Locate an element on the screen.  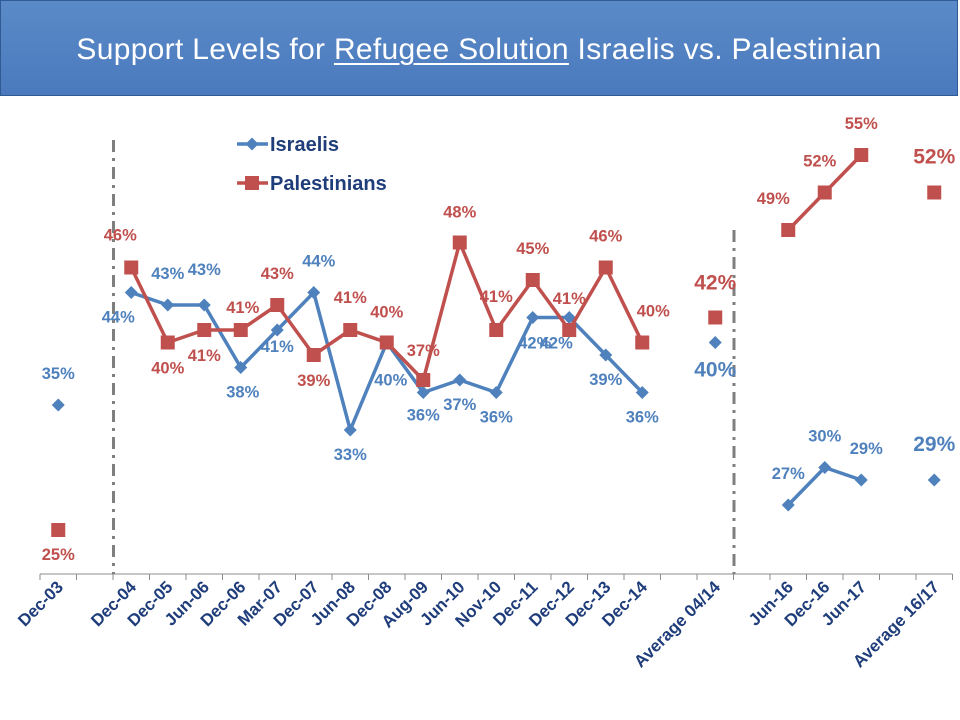
palestinians-data-label: 43% is located at coordinates (277, 274).